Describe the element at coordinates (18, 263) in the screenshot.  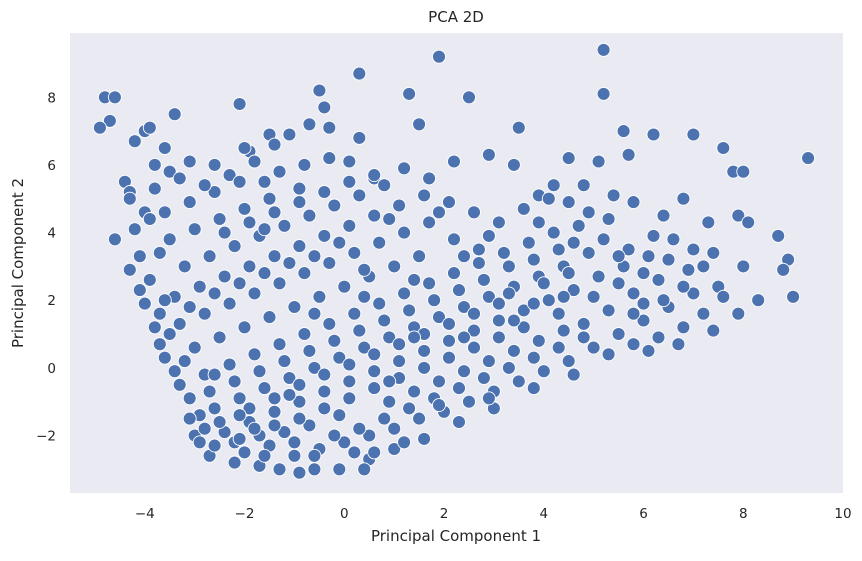
I see `y-axis-label: Principal Component 2` at that location.